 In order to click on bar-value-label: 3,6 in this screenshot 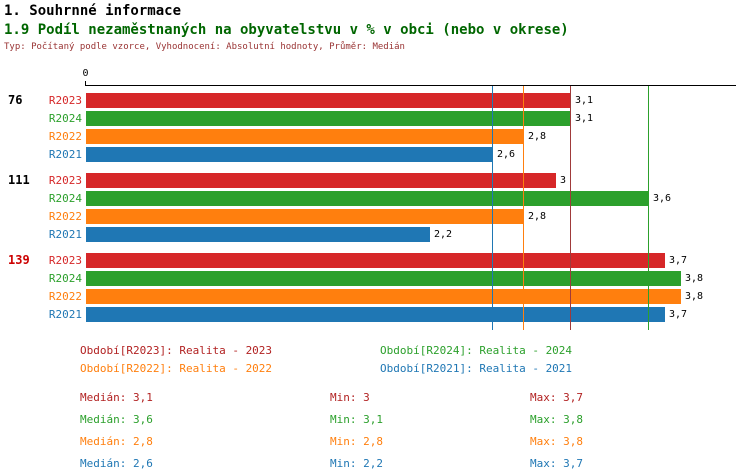, I will do `click(662, 198)`.